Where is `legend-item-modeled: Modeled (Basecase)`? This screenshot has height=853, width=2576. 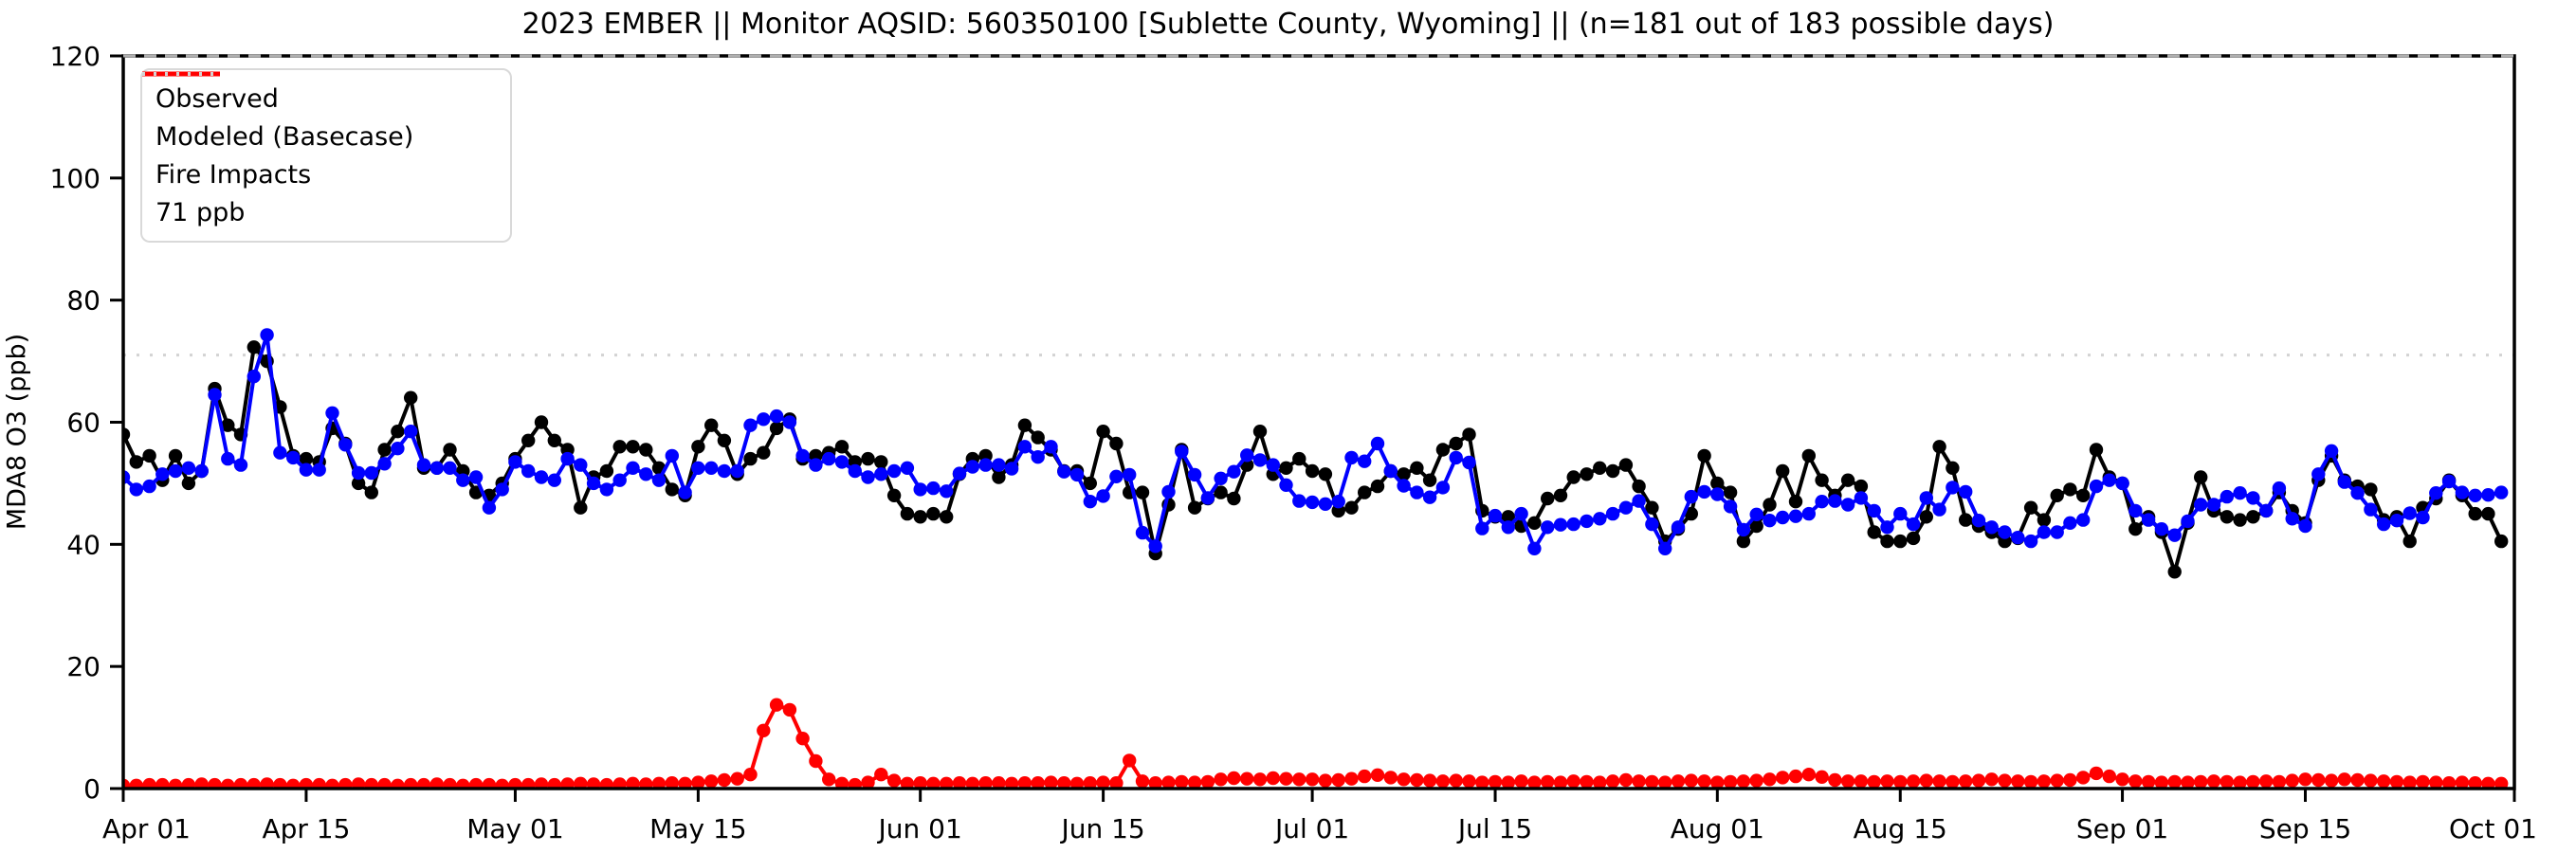
legend-item-modeled: Modeled (Basecase) is located at coordinates (317, 113).